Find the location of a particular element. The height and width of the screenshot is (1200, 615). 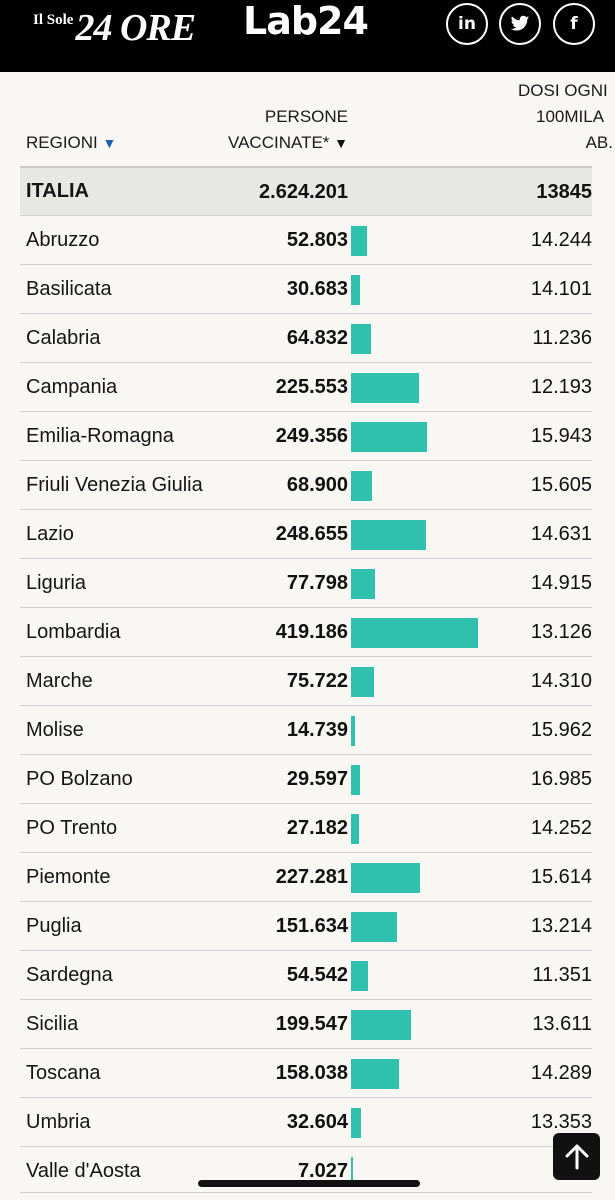

region-name: Sicilia is located at coordinates (52, 1024).